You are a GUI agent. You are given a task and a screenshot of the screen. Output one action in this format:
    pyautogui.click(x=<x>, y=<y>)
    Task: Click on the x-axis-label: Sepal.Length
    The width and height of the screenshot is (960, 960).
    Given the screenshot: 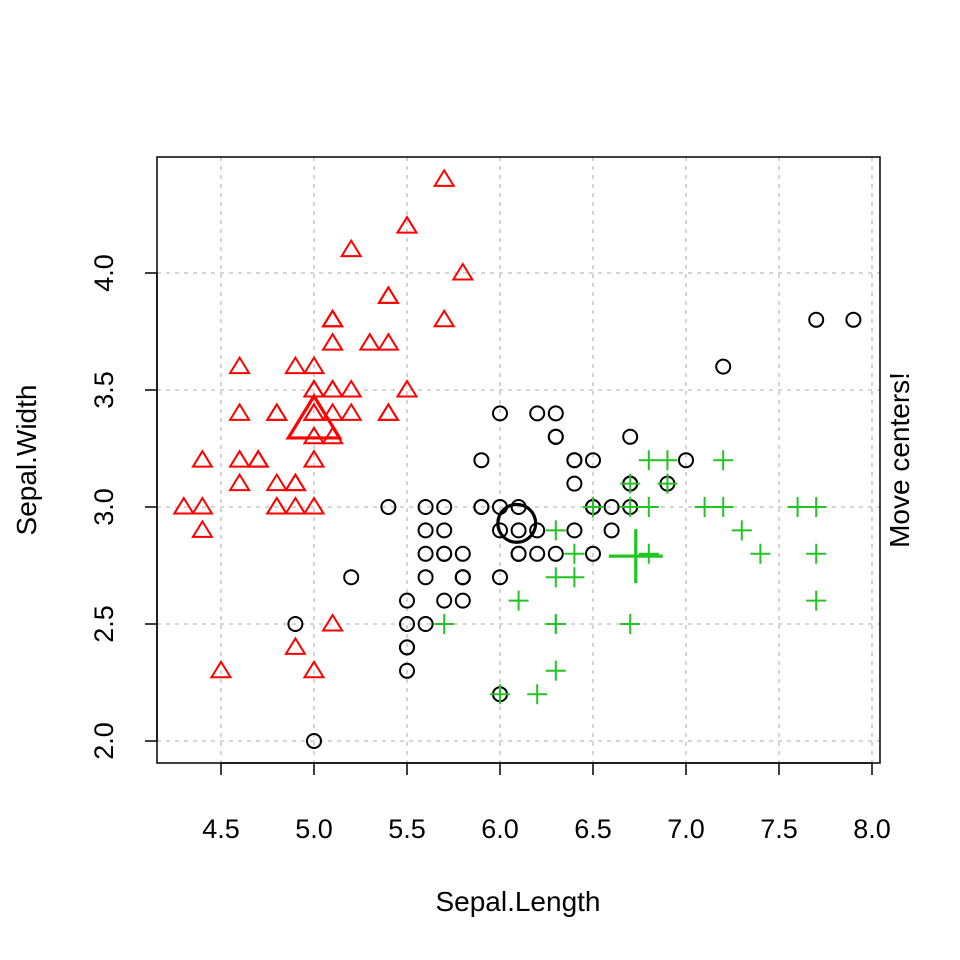 What is the action you would take?
    pyautogui.click(x=517, y=901)
    